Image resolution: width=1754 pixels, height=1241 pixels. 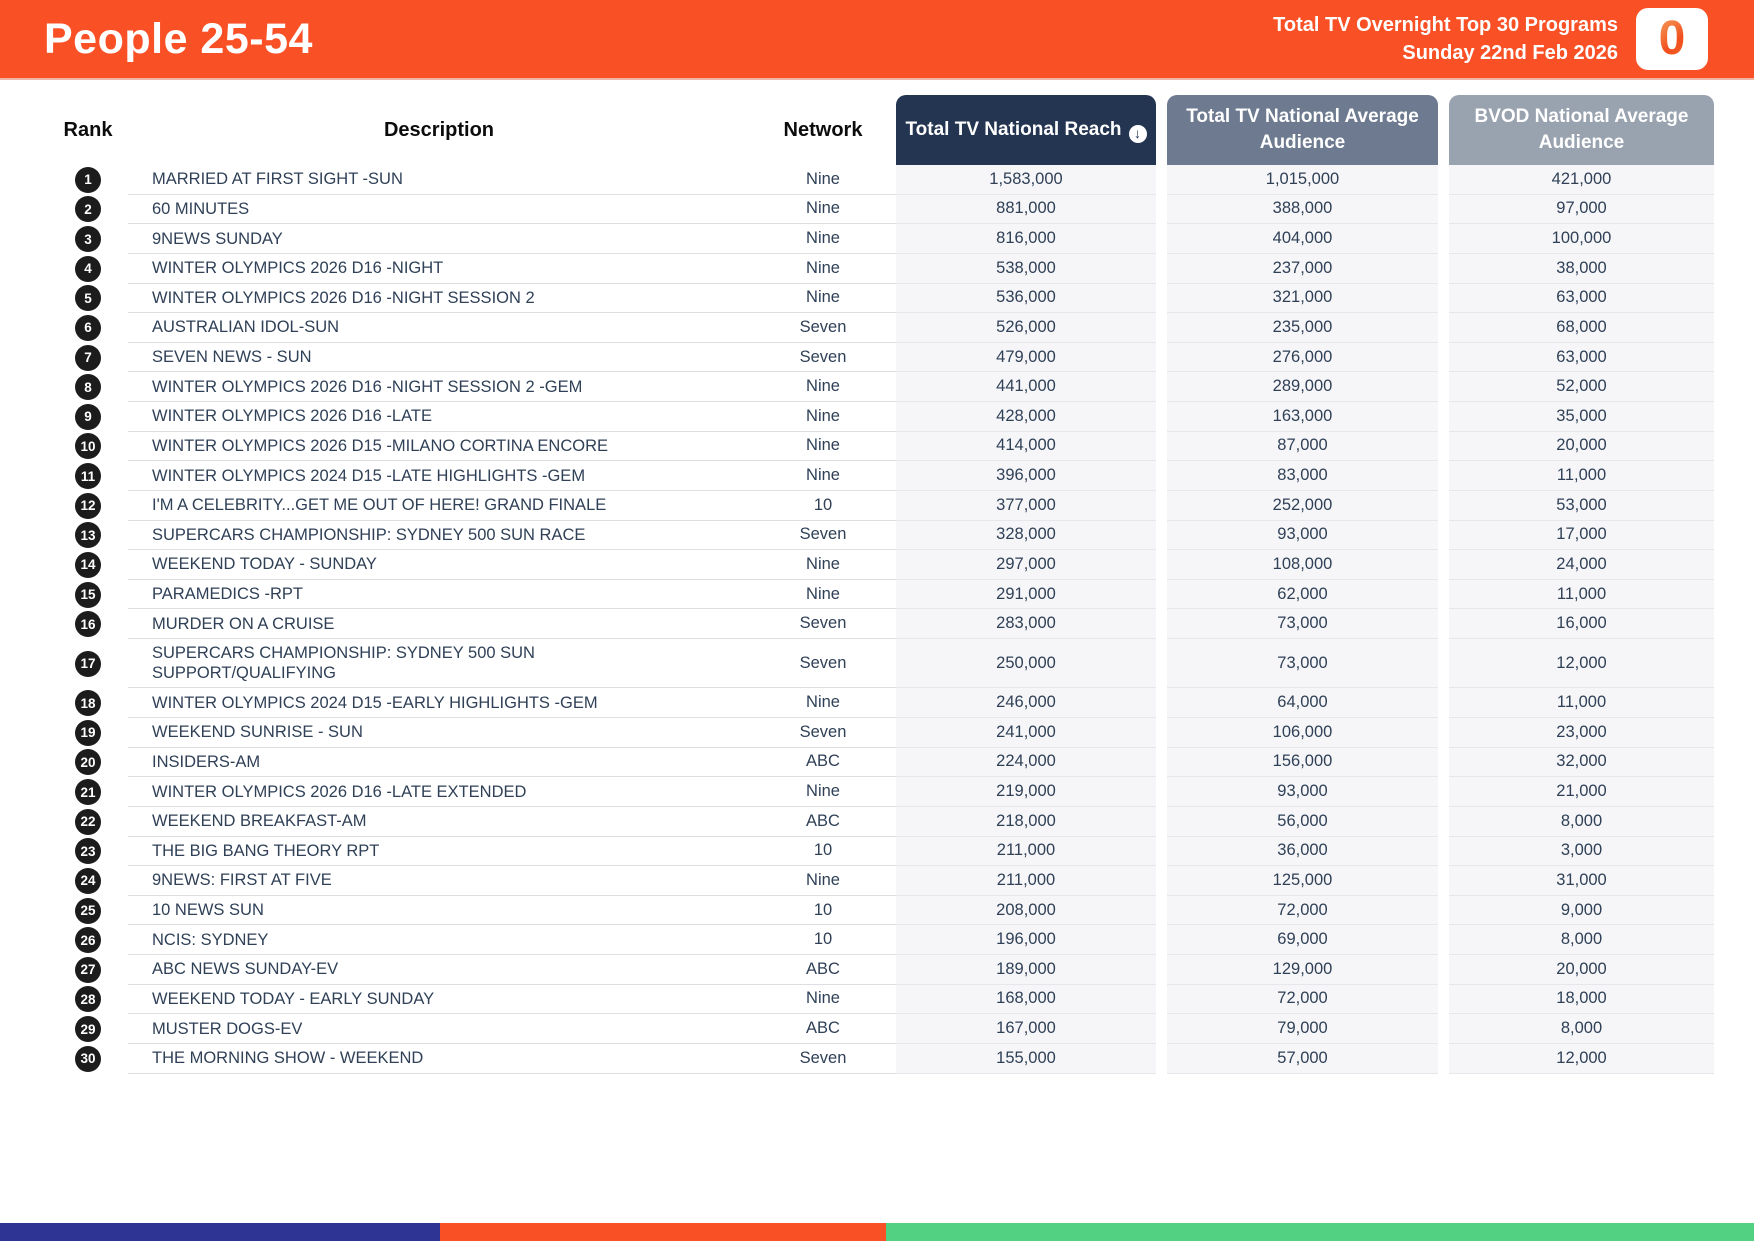 What do you see at coordinates (1026, 970) in the screenshot?
I see `reach-value: 189,000` at bounding box center [1026, 970].